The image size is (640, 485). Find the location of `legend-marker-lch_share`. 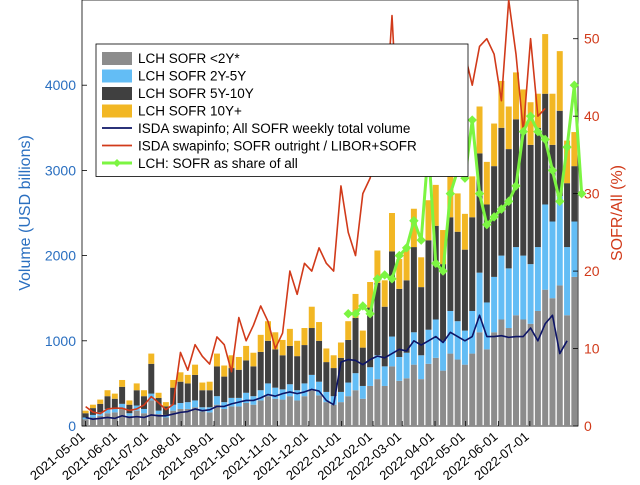

legend-marker-lch_share is located at coordinates (117, 163).